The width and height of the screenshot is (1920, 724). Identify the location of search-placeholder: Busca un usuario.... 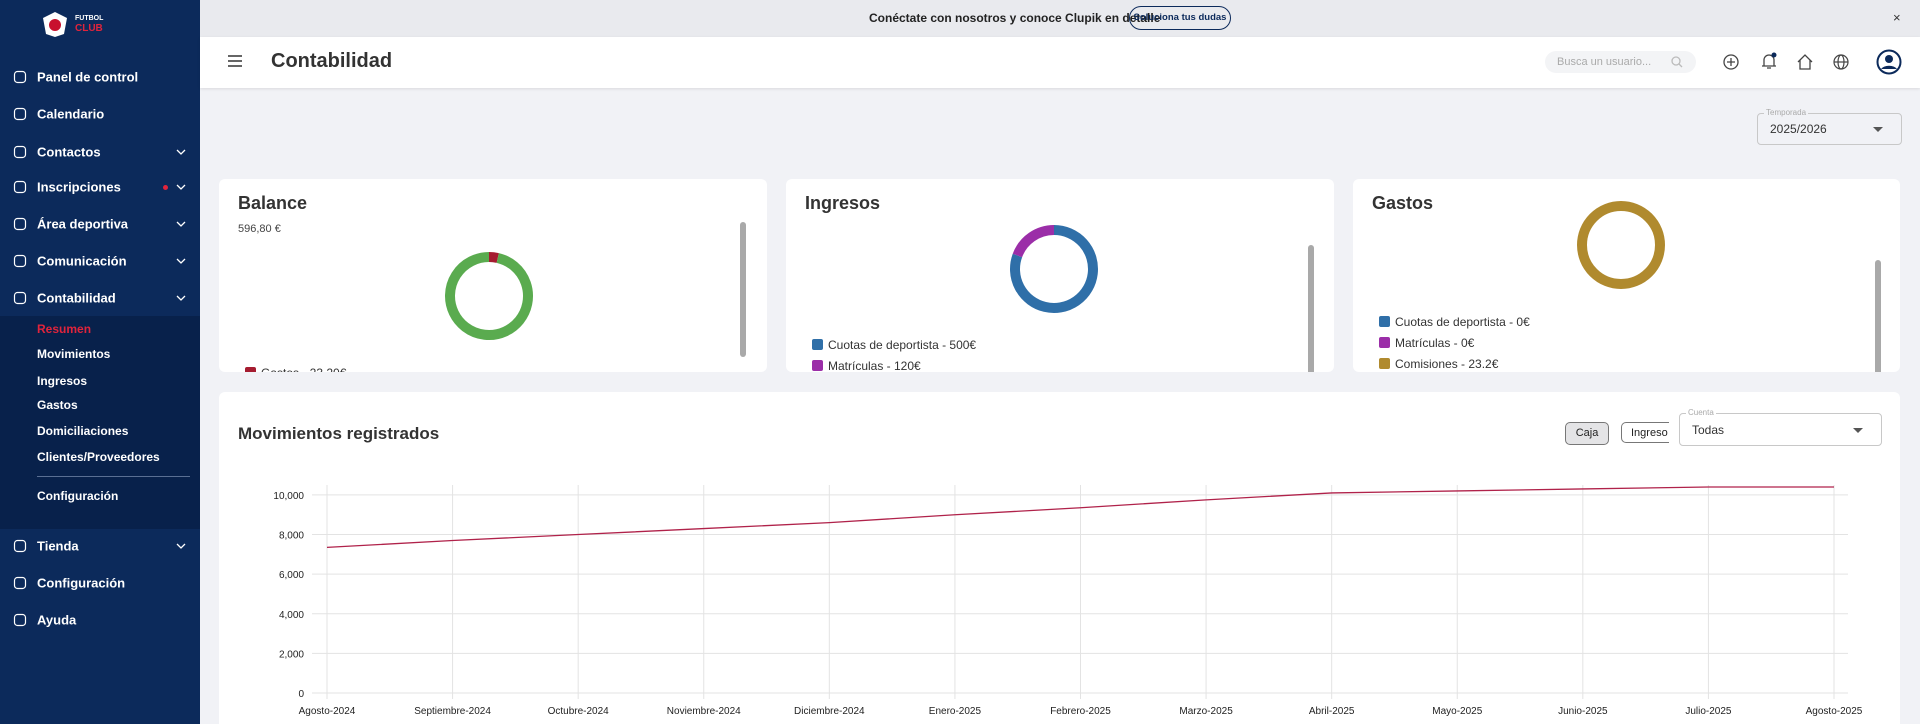
(1604, 62).